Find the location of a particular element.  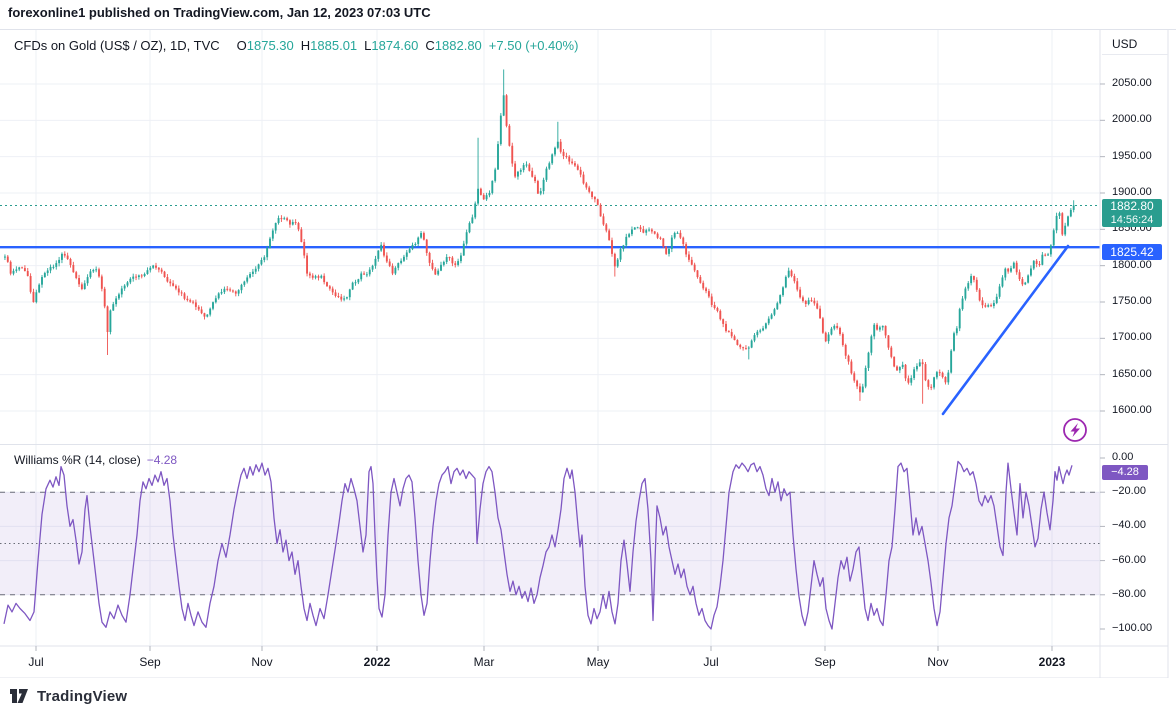

ohlc-high-value: 1885.01 is located at coordinates (334, 45).